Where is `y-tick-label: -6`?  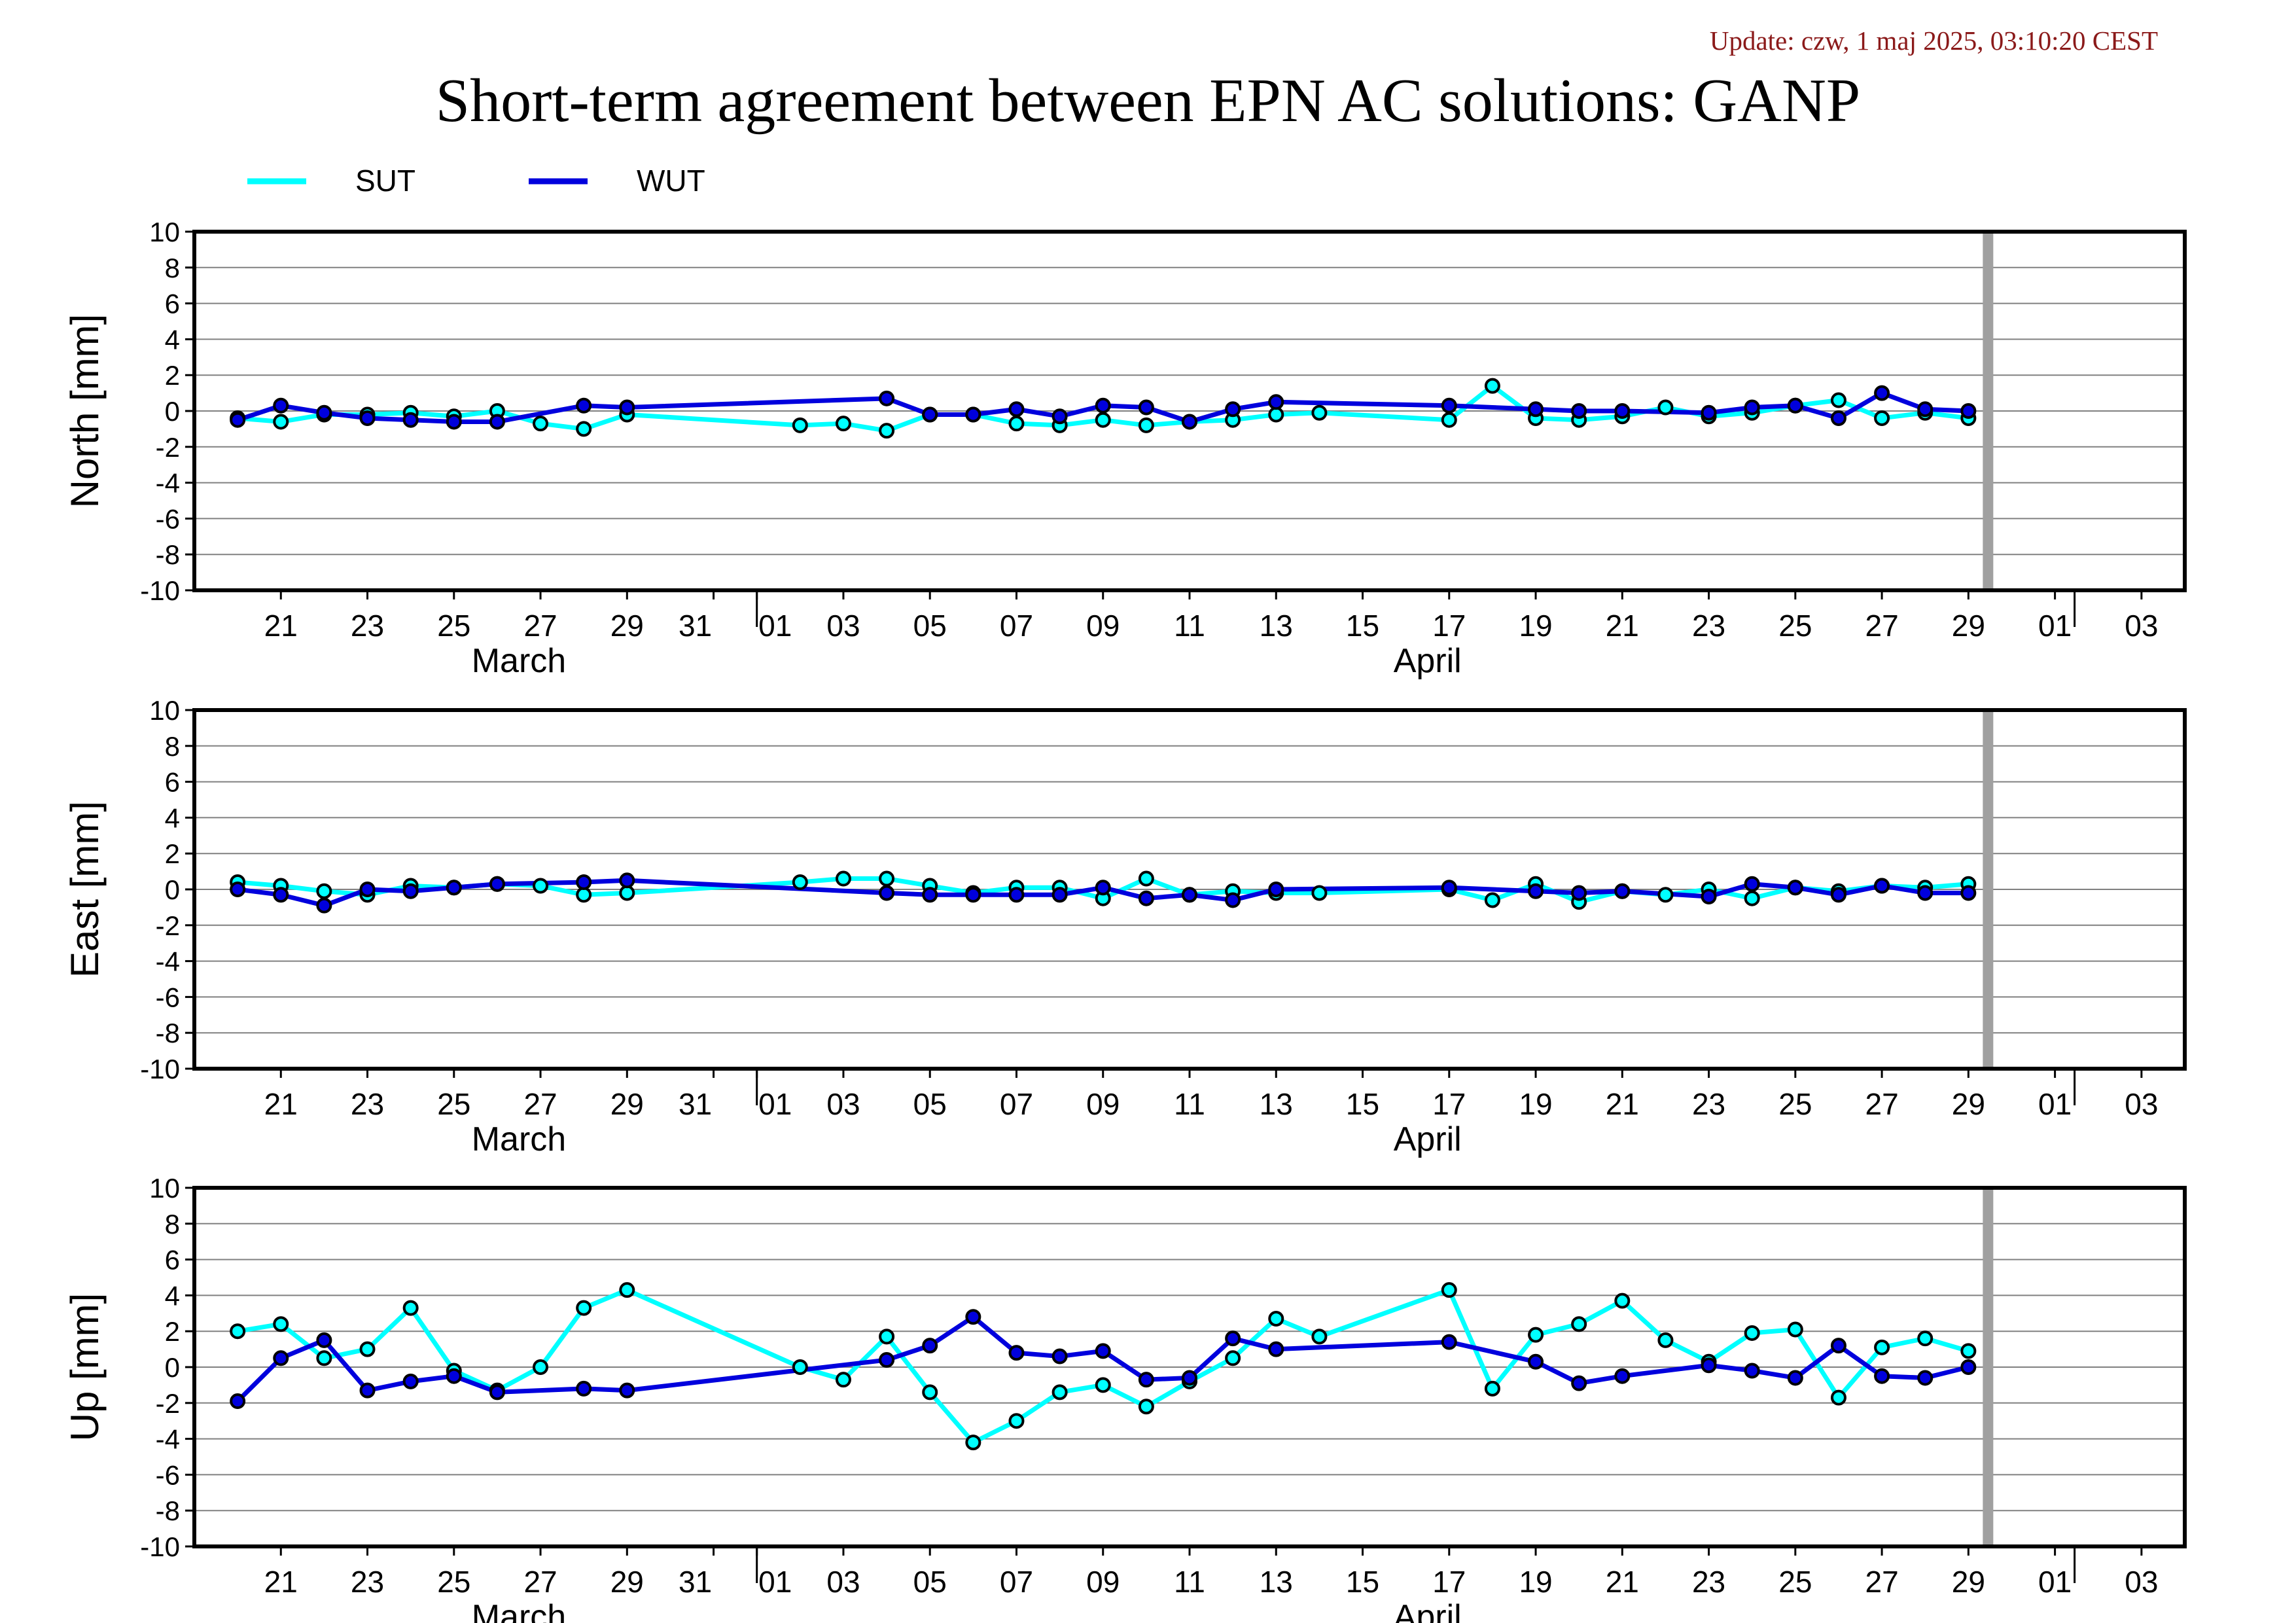
y-tick-label: -6 is located at coordinates (168, 997).